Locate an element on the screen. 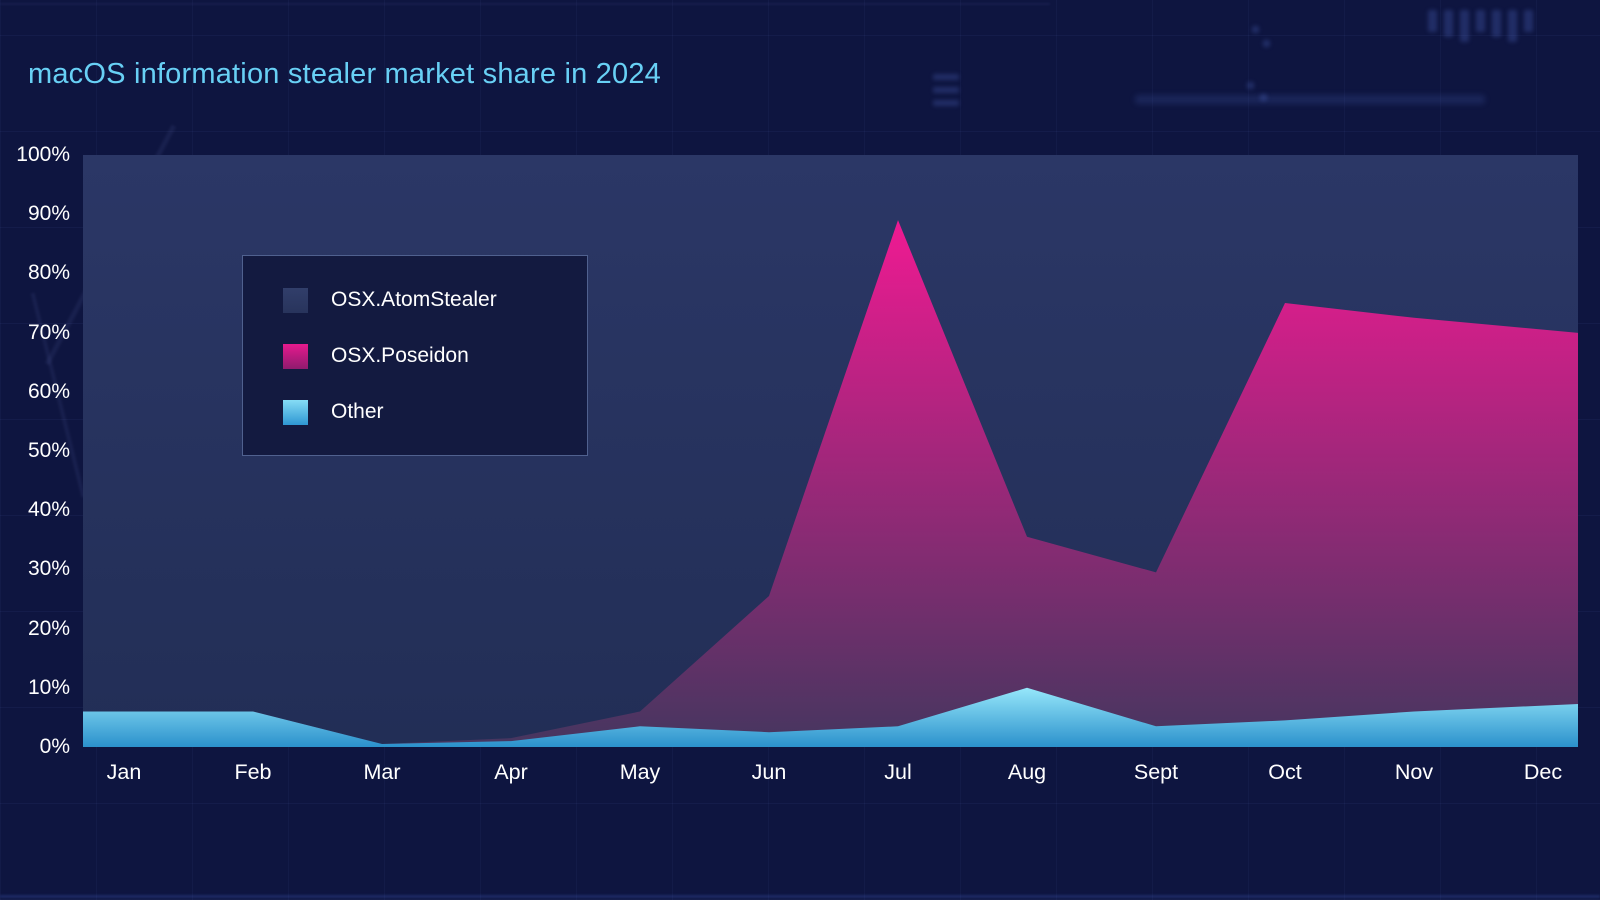  y-tick-label: 40% is located at coordinates (48, 510).